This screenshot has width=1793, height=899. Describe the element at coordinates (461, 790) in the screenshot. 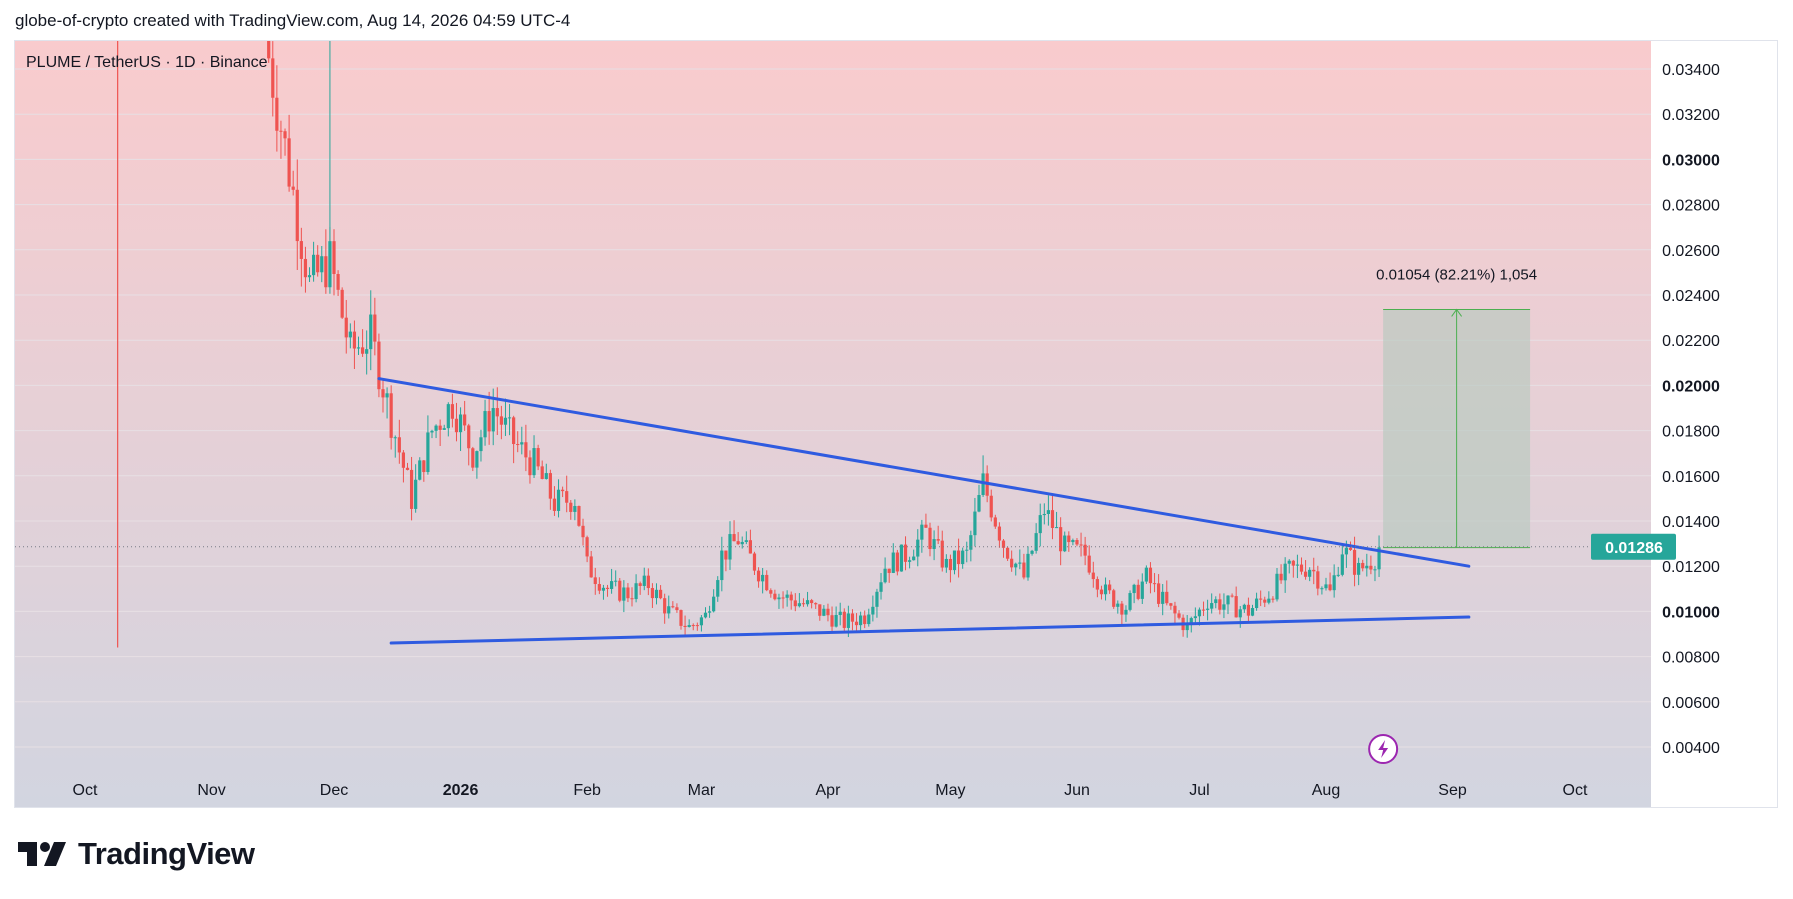

I see `x-axis-tick-label: 2026` at that location.